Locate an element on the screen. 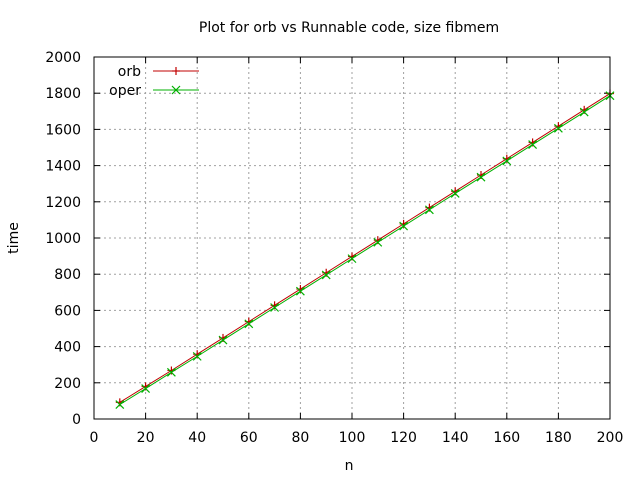 This screenshot has width=640, height=480. y-tick-label: 1200 is located at coordinates (63, 203).